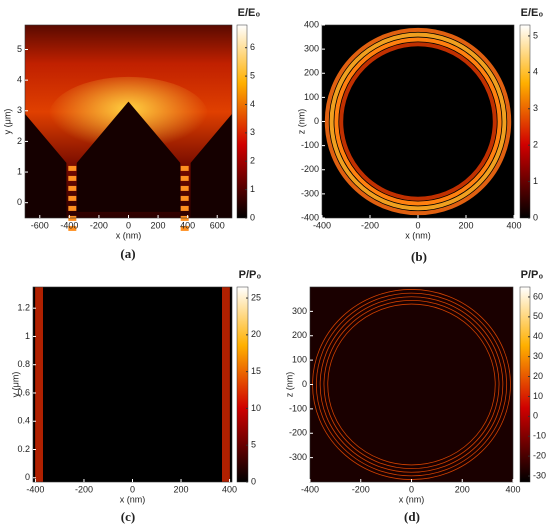 This screenshot has width=550, height=531. Describe the element at coordinates (535, 72) in the screenshot. I see `colorbar-tick-label: 4` at that location.